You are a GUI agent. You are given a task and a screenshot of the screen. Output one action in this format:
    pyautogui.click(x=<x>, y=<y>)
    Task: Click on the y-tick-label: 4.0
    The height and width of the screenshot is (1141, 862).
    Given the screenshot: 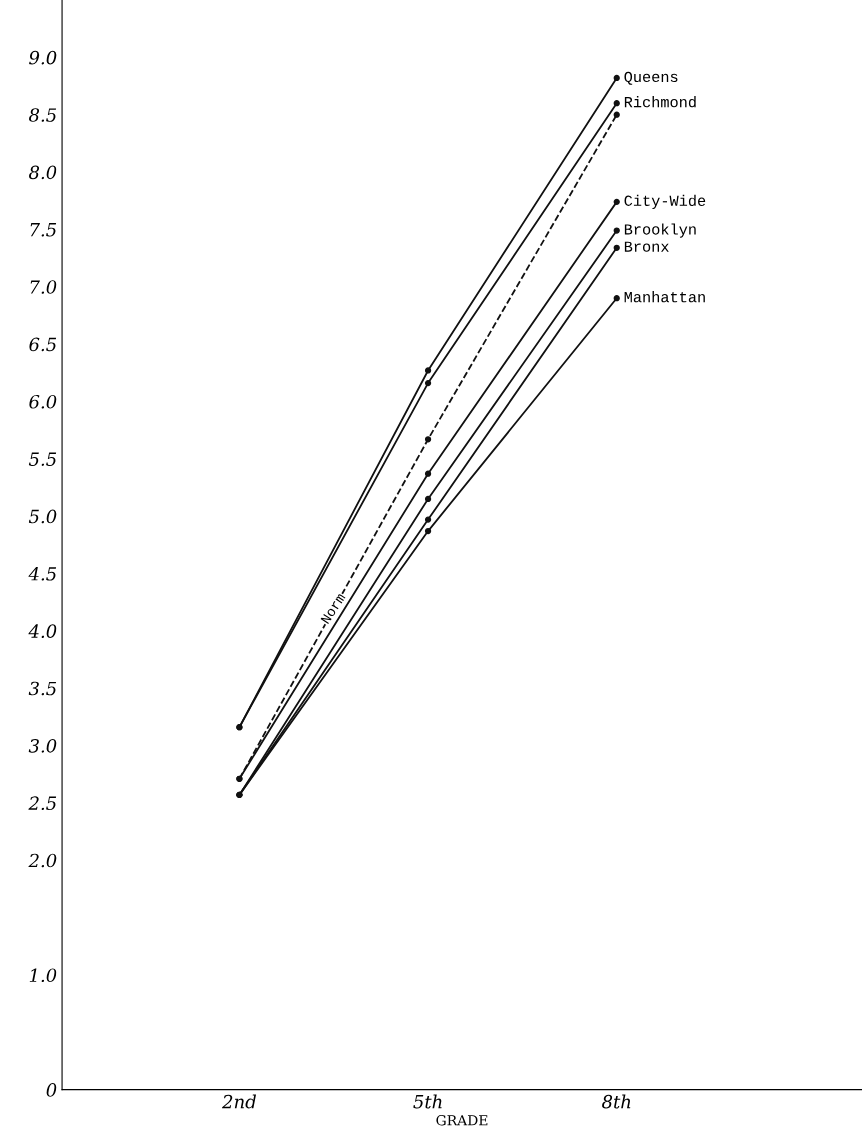 What is the action you would take?
    pyautogui.click(x=42, y=631)
    